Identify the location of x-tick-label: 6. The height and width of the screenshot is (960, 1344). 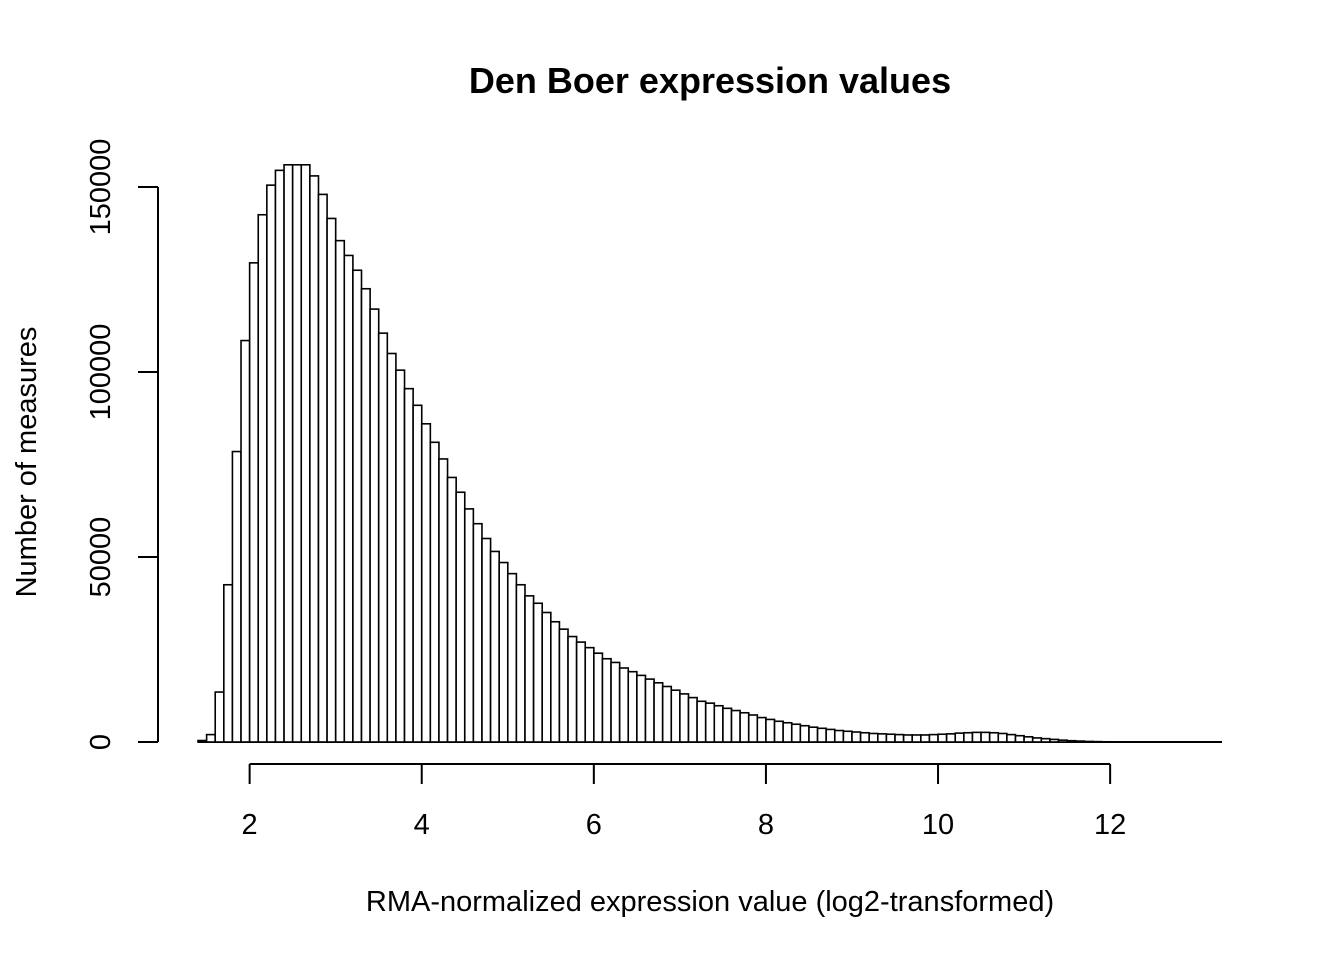
(594, 825).